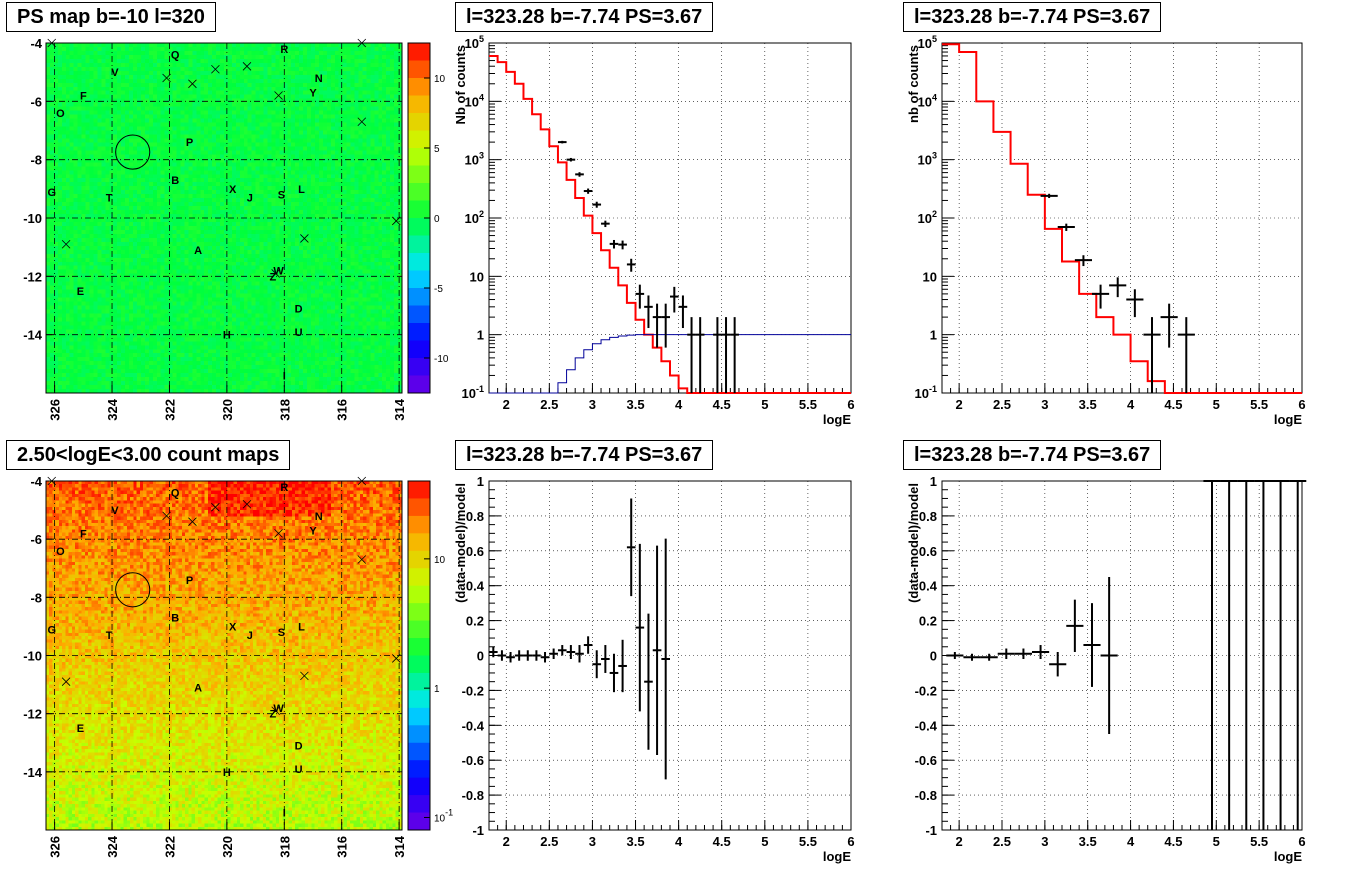 The width and height of the screenshot is (1348, 875). Describe the element at coordinates (1301, 404) in the screenshot. I see `spectrum-right-x-tick-label: 6` at that location.